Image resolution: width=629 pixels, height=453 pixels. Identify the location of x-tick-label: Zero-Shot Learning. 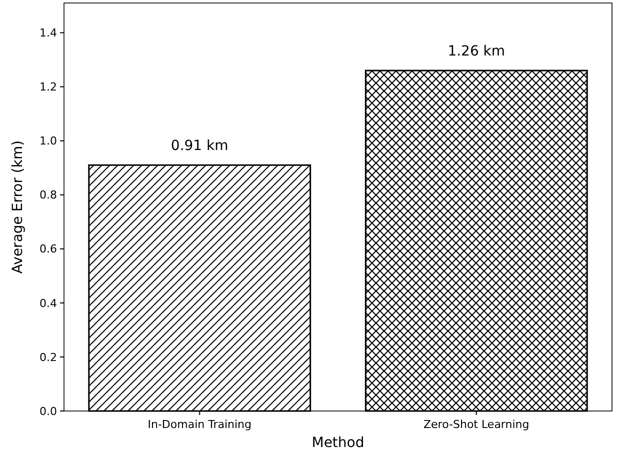
(477, 424).